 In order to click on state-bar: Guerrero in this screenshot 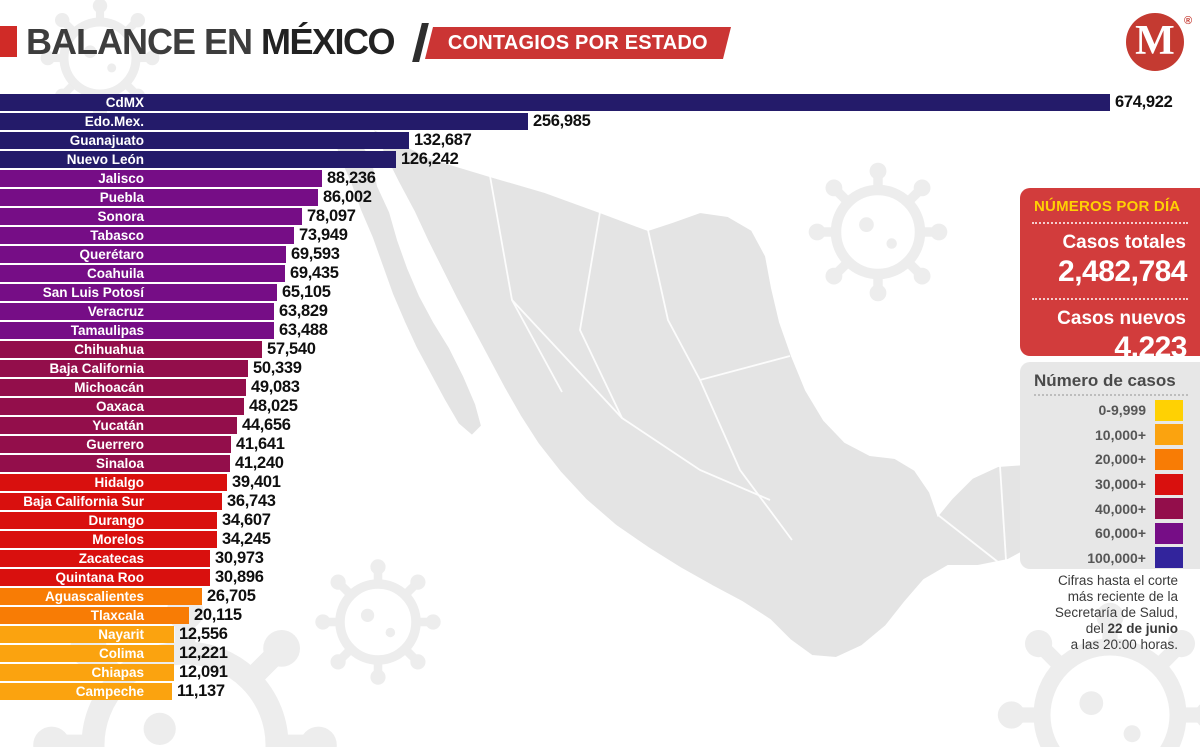, I will do `click(115, 444)`.